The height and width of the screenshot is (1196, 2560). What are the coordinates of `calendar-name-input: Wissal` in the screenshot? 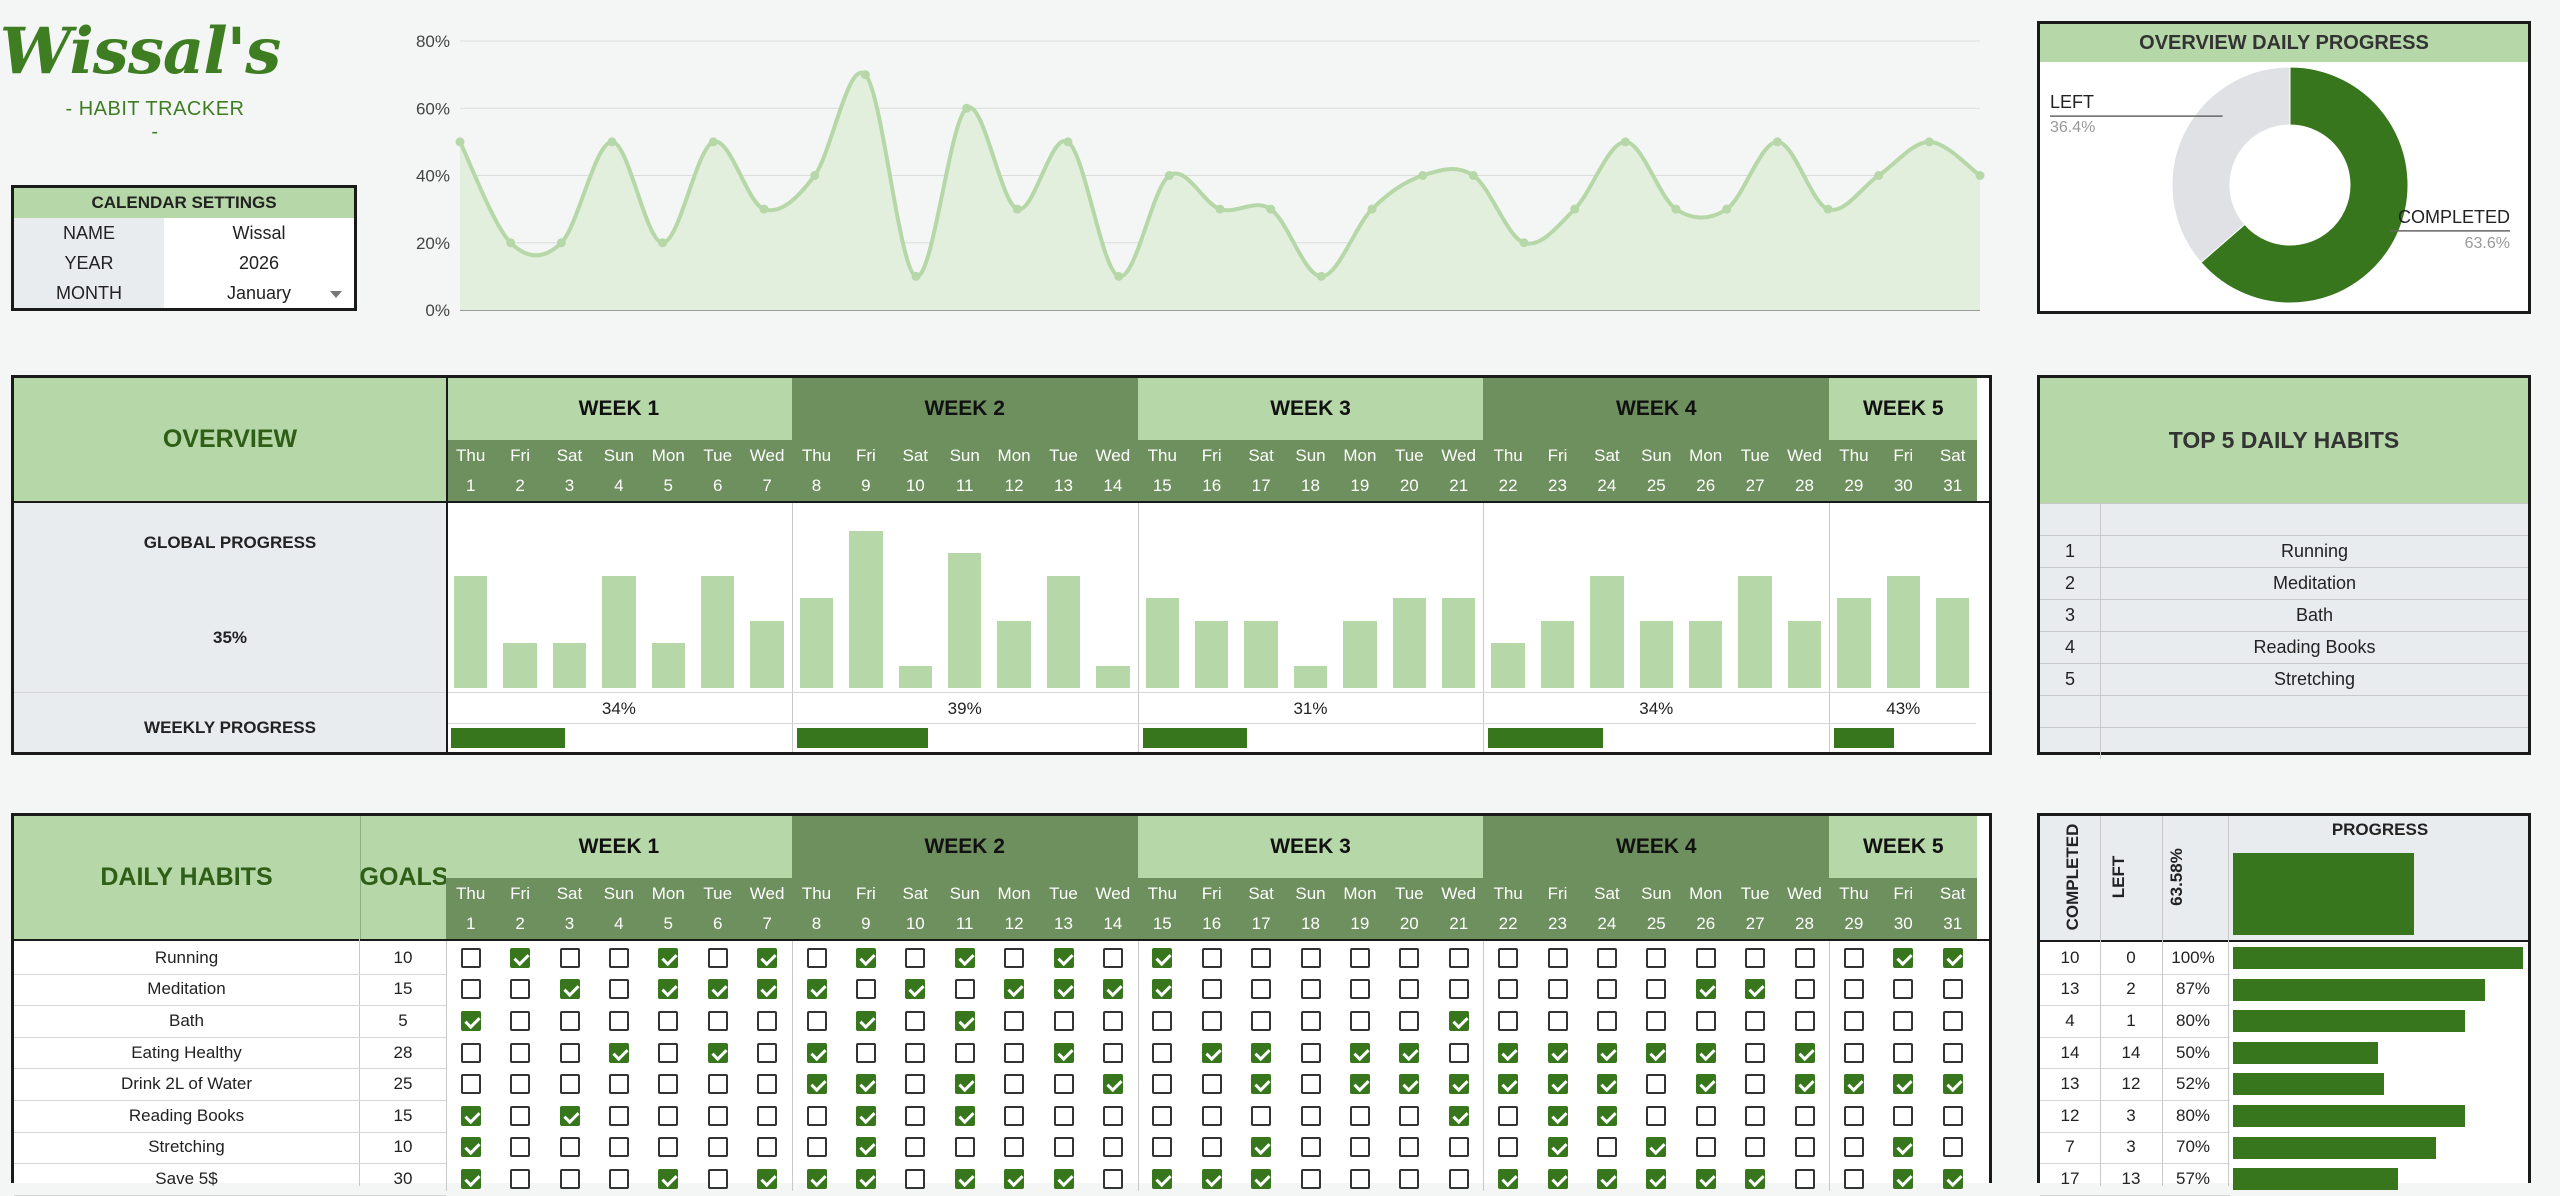 It's located at (259, 232).